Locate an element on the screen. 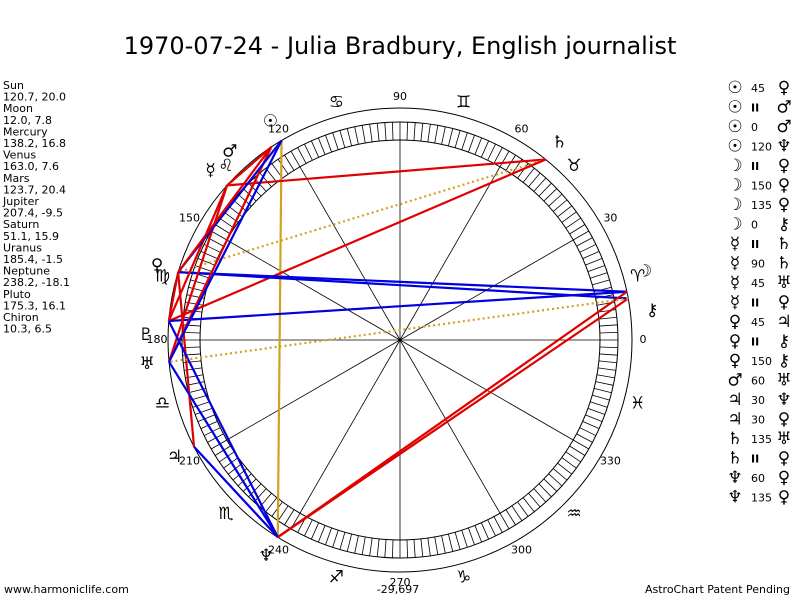 The image size is (800, 600). sign-glyph: ♒ is located at coordinates (573, 514).